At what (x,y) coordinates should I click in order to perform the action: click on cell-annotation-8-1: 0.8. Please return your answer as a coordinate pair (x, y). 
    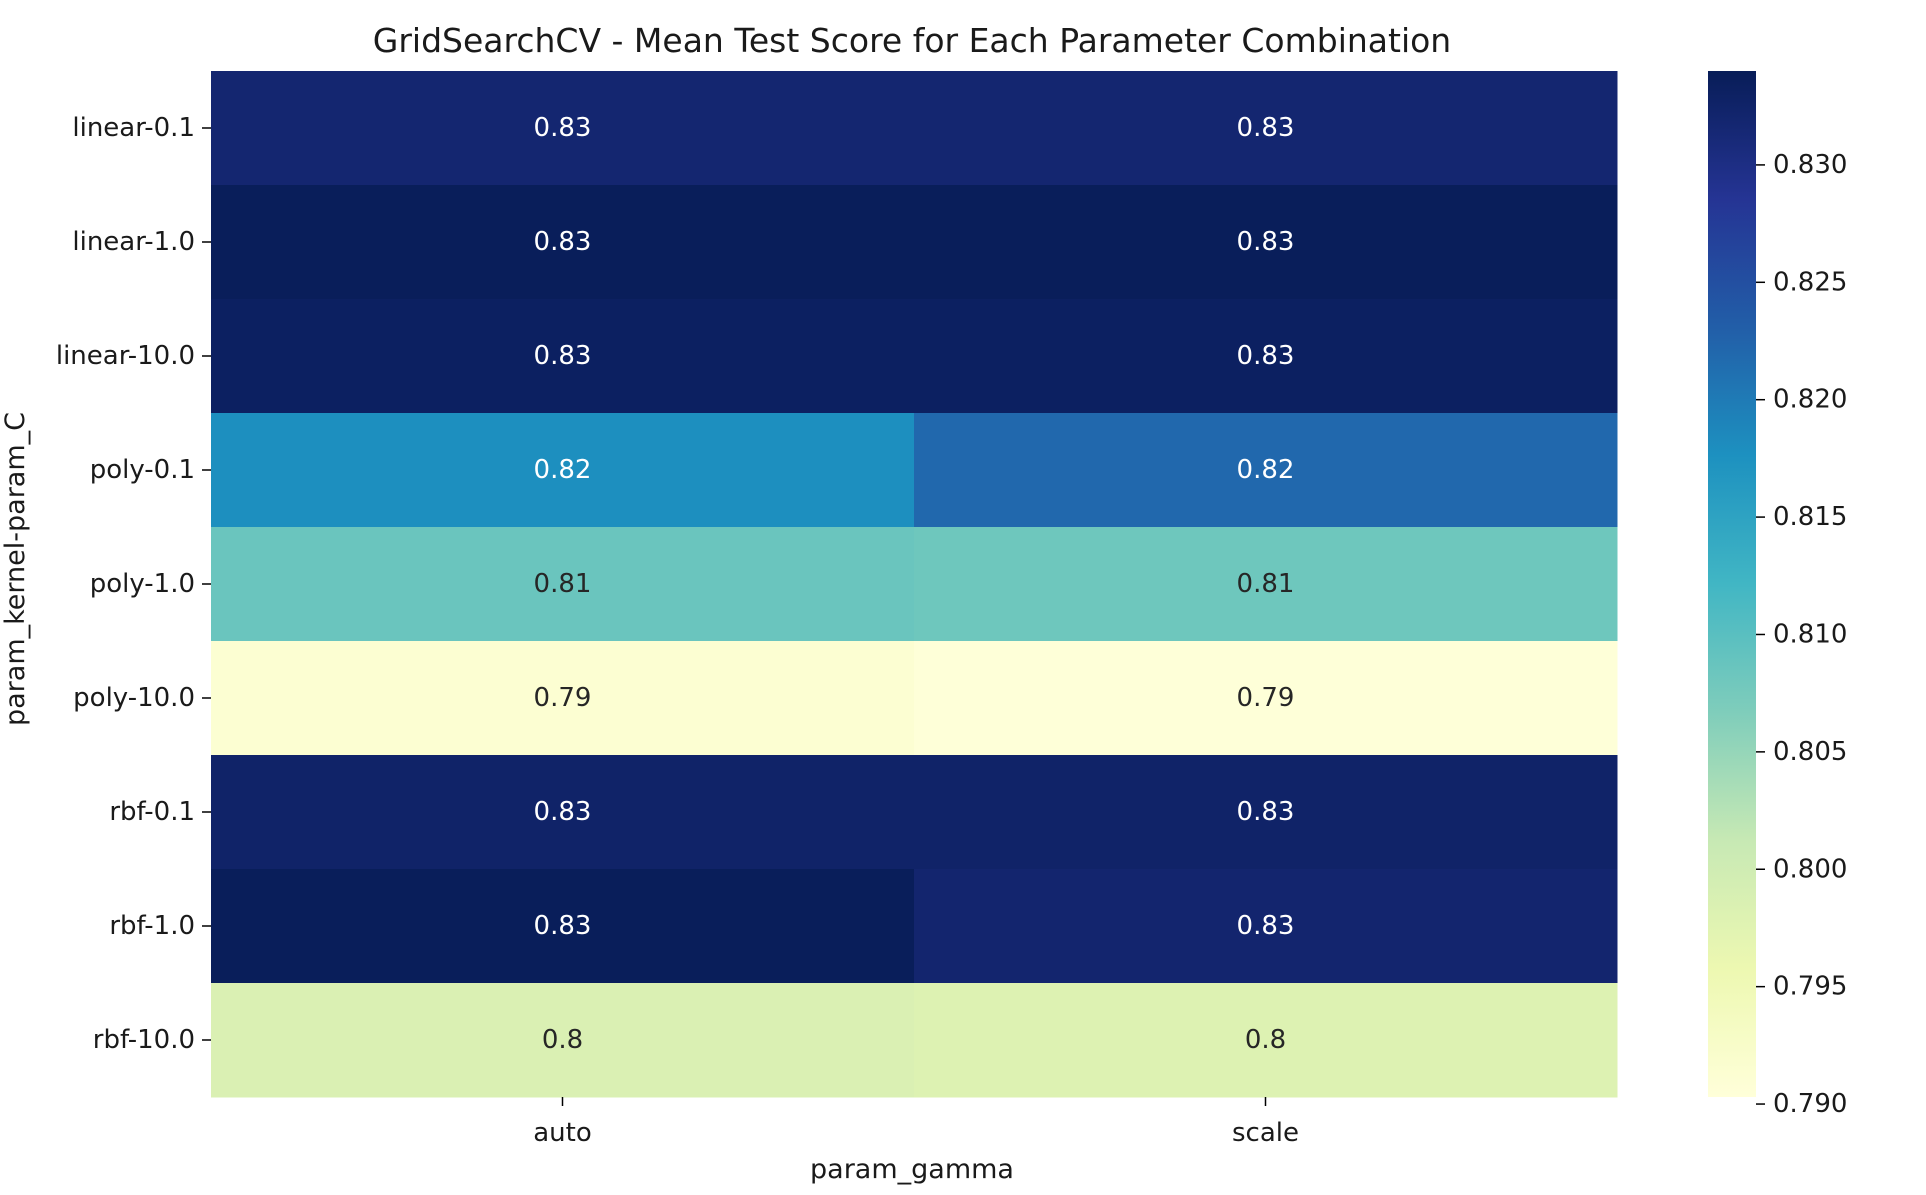
    Looking at the image, I should click on (1265, 1040).